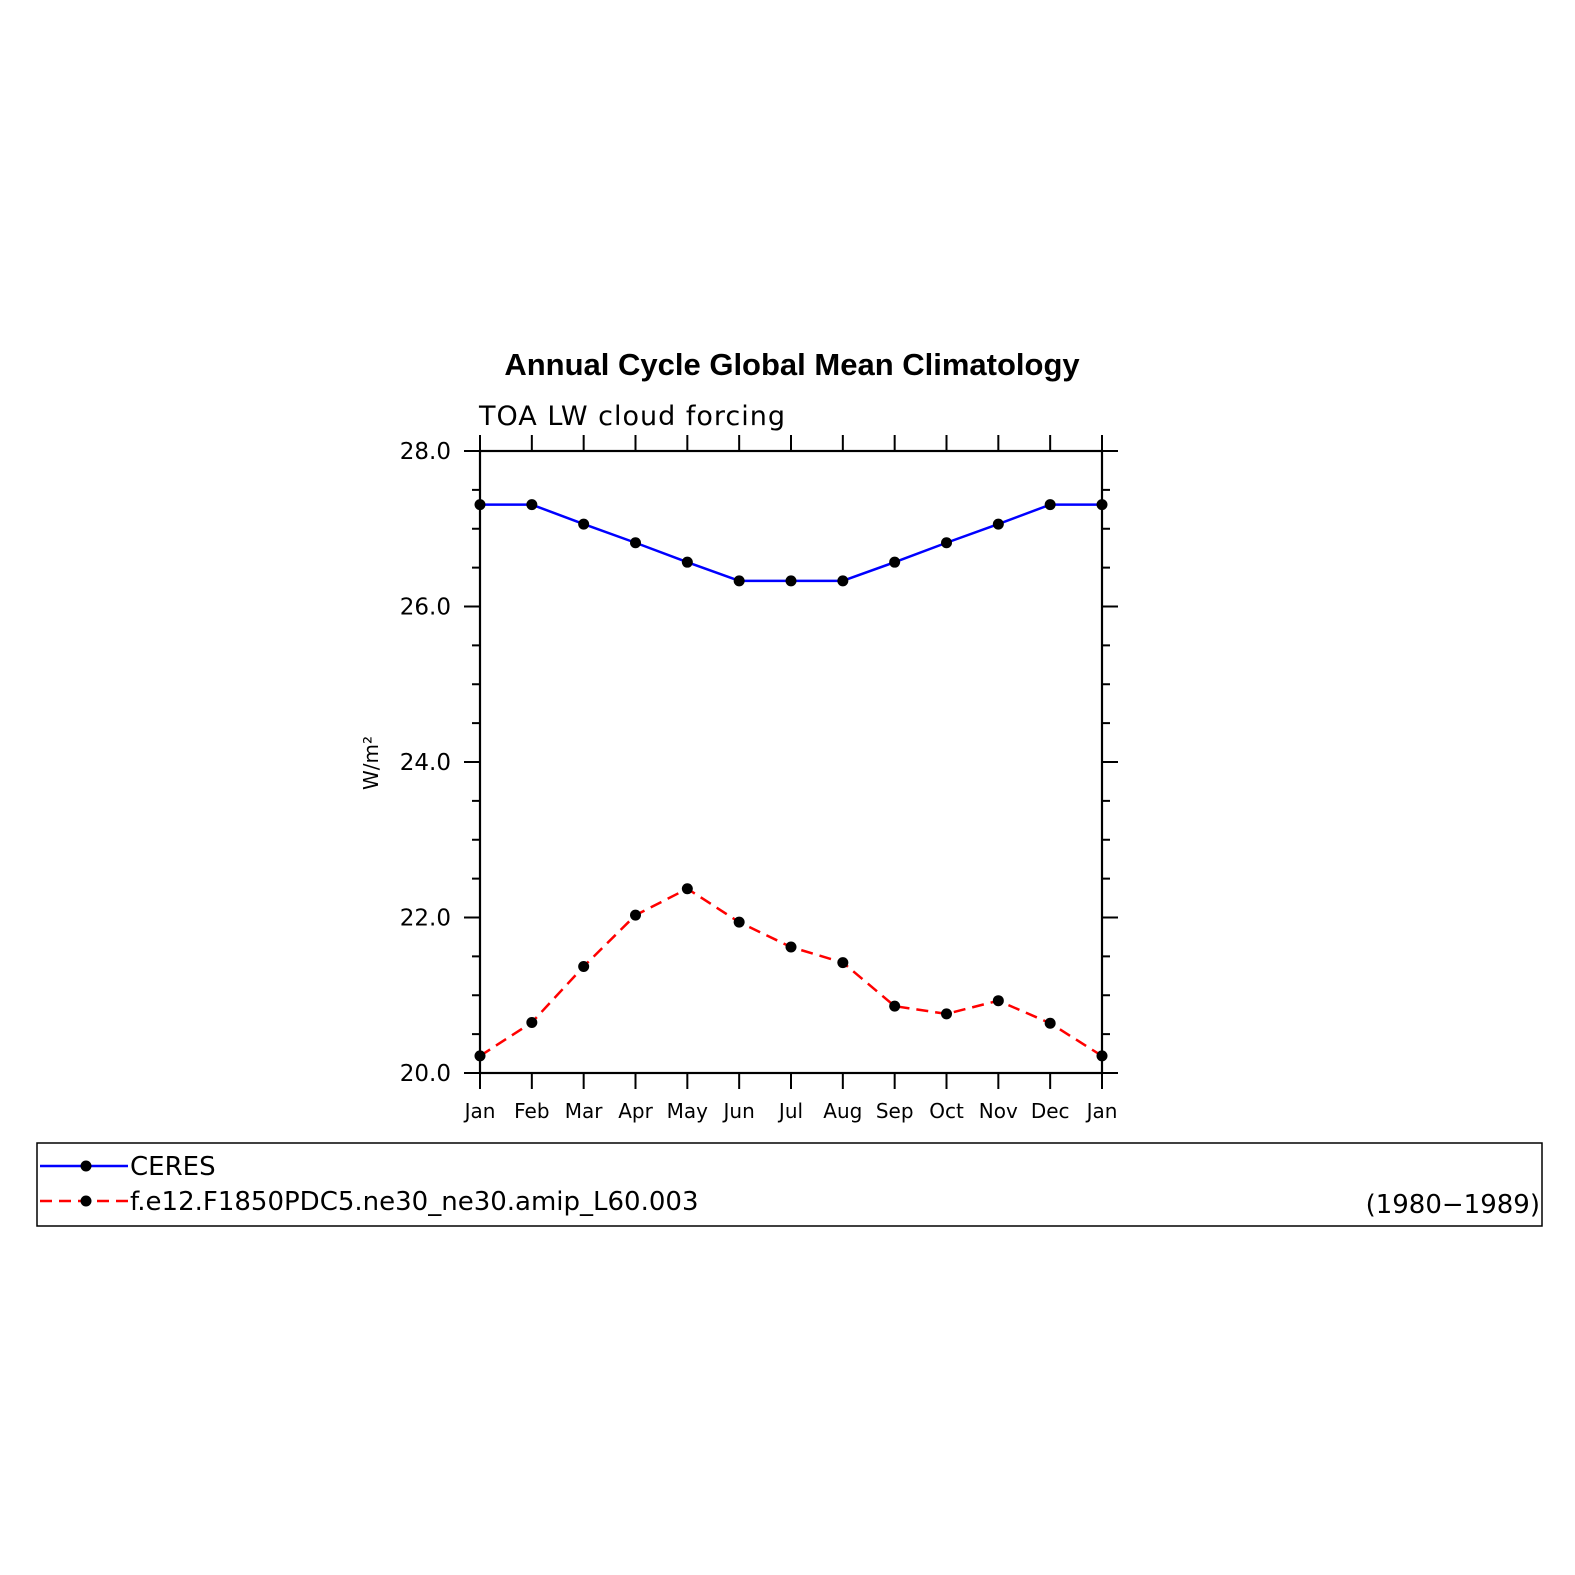  What do you see at coordinates (946, 1111) in the screenshot?
I see `x-tick-label: Oct` at bounding box center [946, 1111].